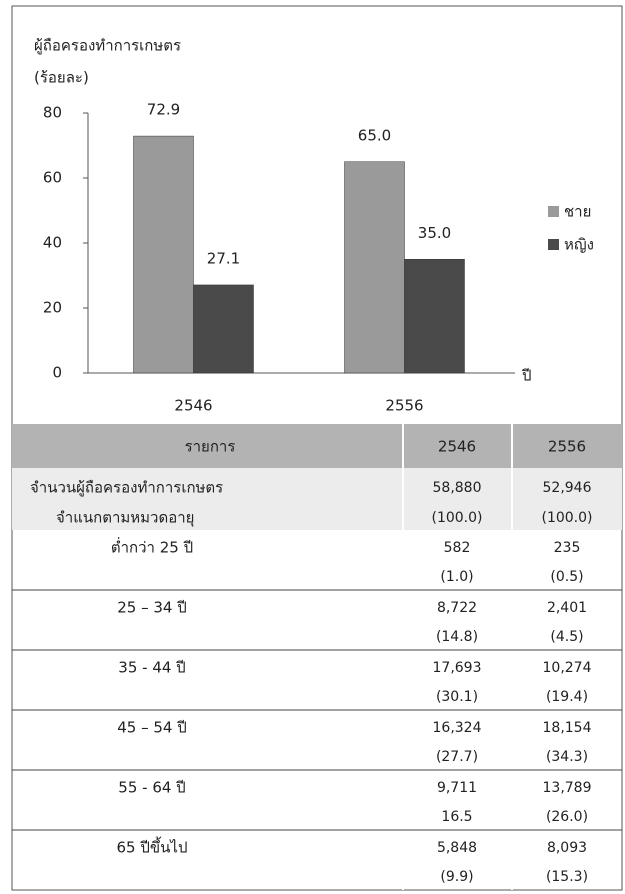 This screenshot has height=894, width=625. I want to click on table-value: 13,789, so click(567, 788).